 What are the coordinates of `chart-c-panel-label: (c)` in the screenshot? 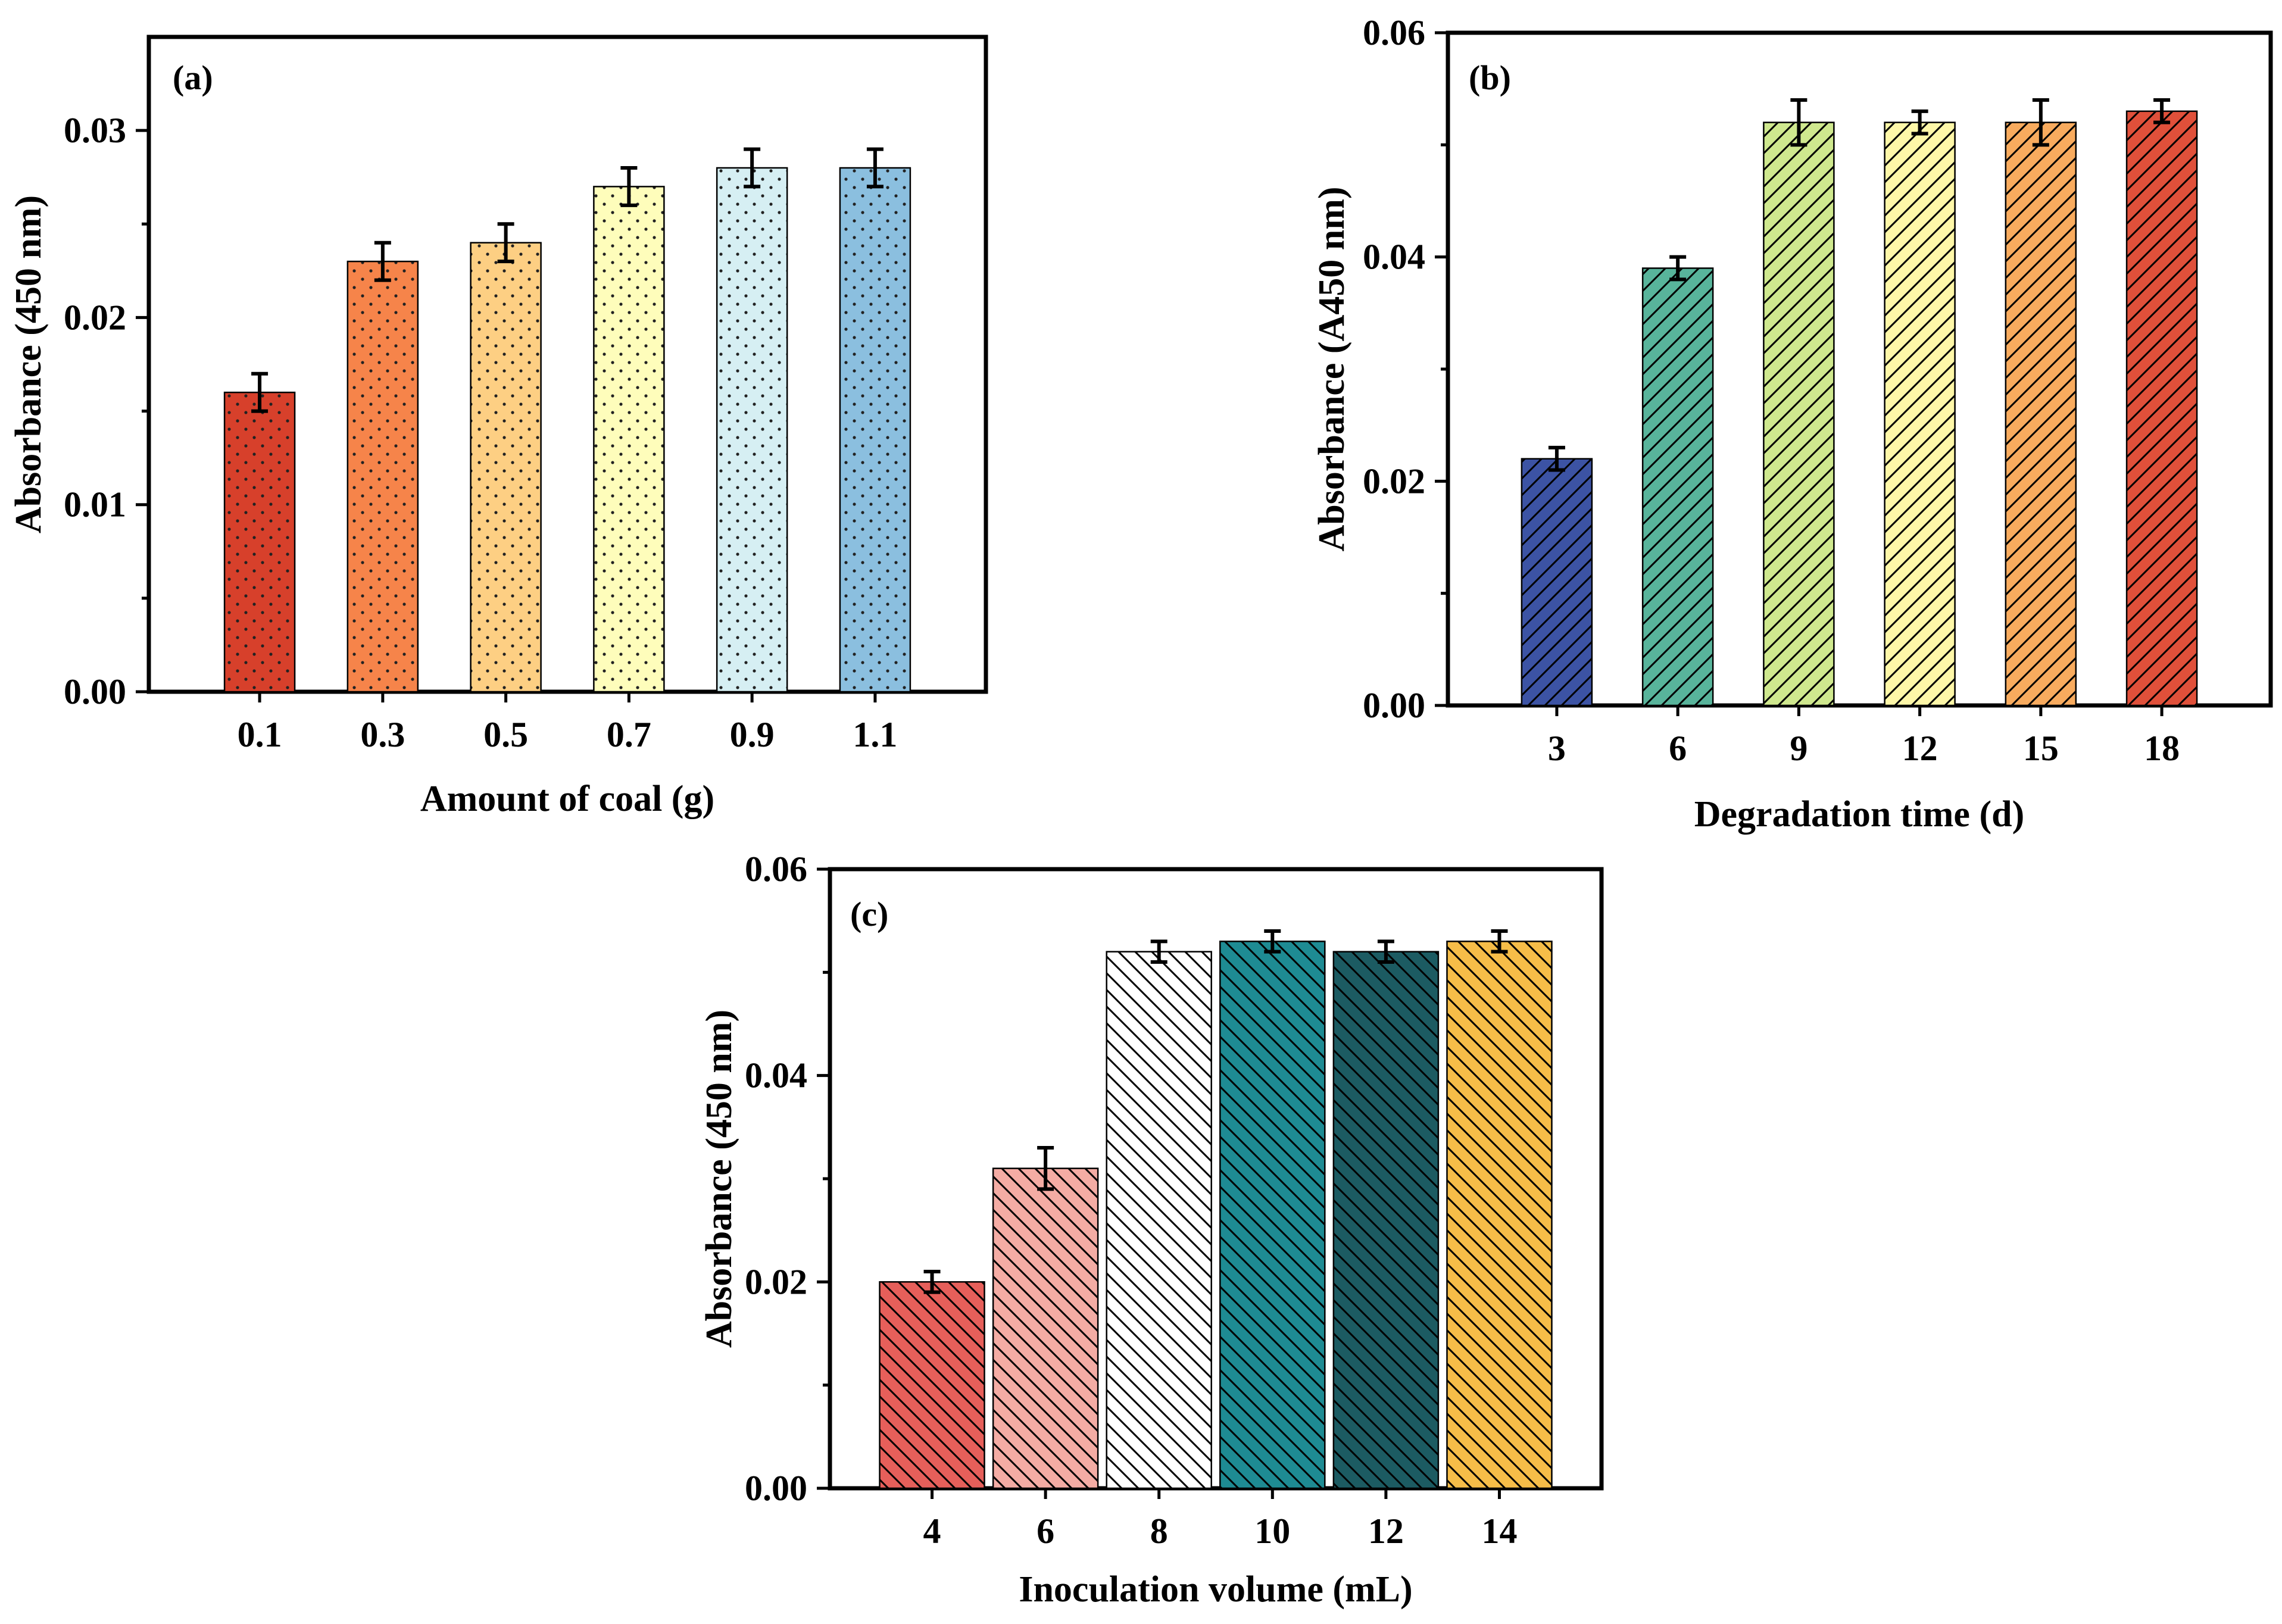 It's located at (869, 914).